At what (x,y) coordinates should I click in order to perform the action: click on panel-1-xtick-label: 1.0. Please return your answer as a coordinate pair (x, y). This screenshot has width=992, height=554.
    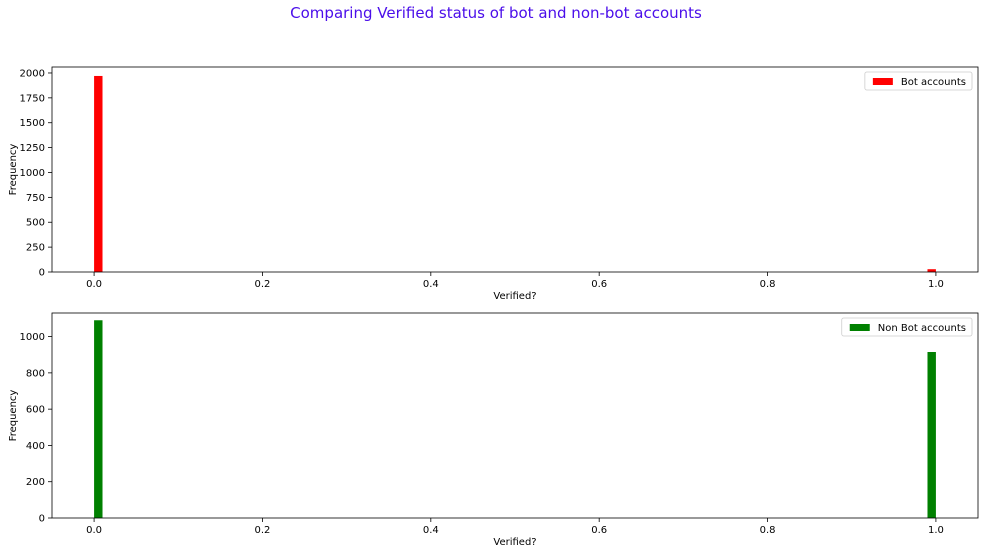
    Looking at the image, I should click on (936, 284).